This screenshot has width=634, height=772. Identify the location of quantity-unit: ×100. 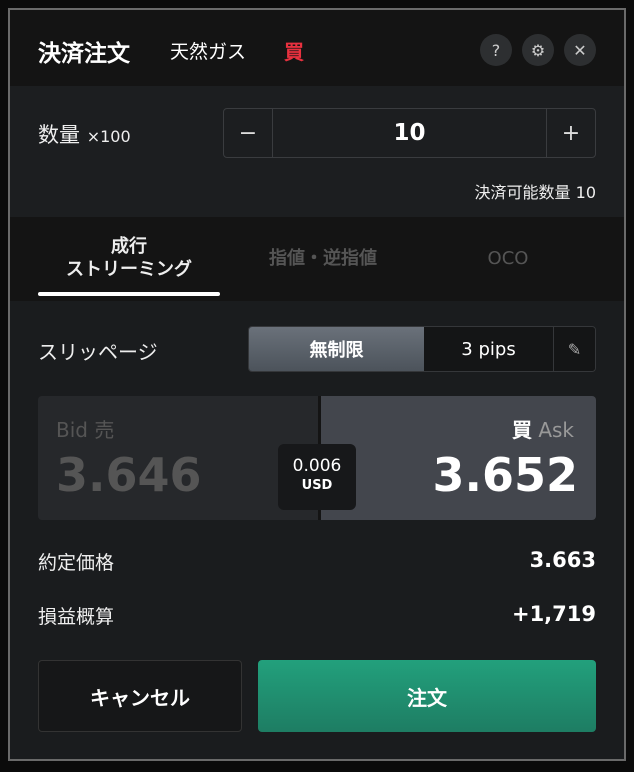
(108, 136).